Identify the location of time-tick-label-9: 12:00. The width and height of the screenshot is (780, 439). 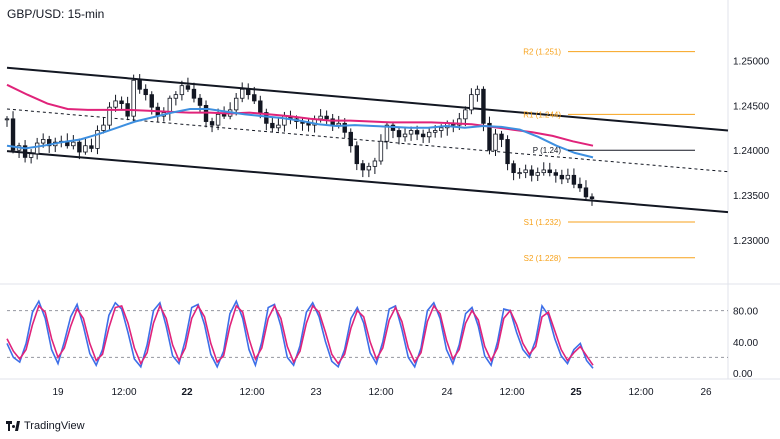
(640, 392).